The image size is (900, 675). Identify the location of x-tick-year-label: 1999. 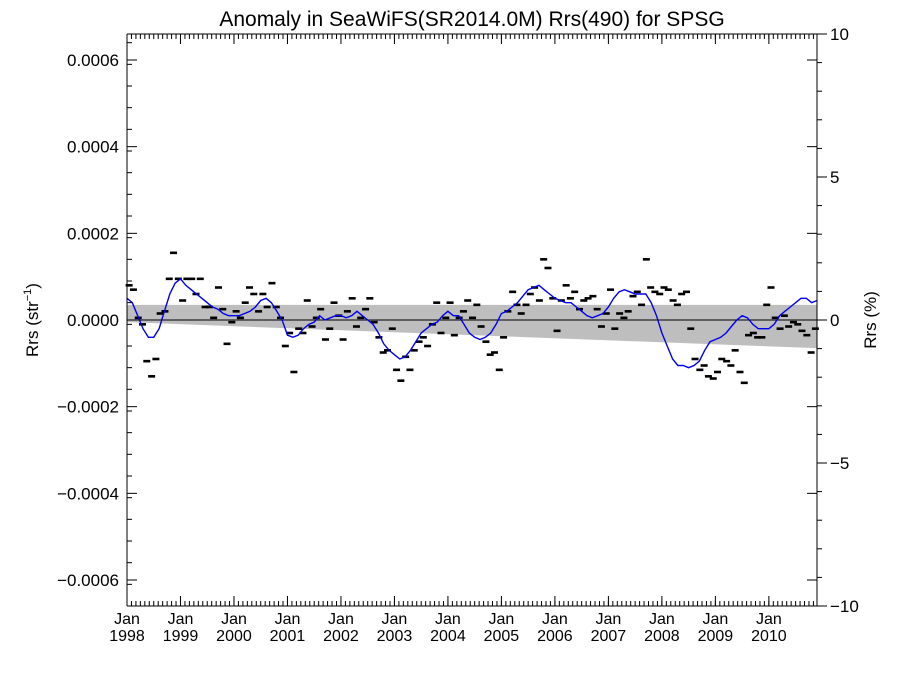
(181, 636).